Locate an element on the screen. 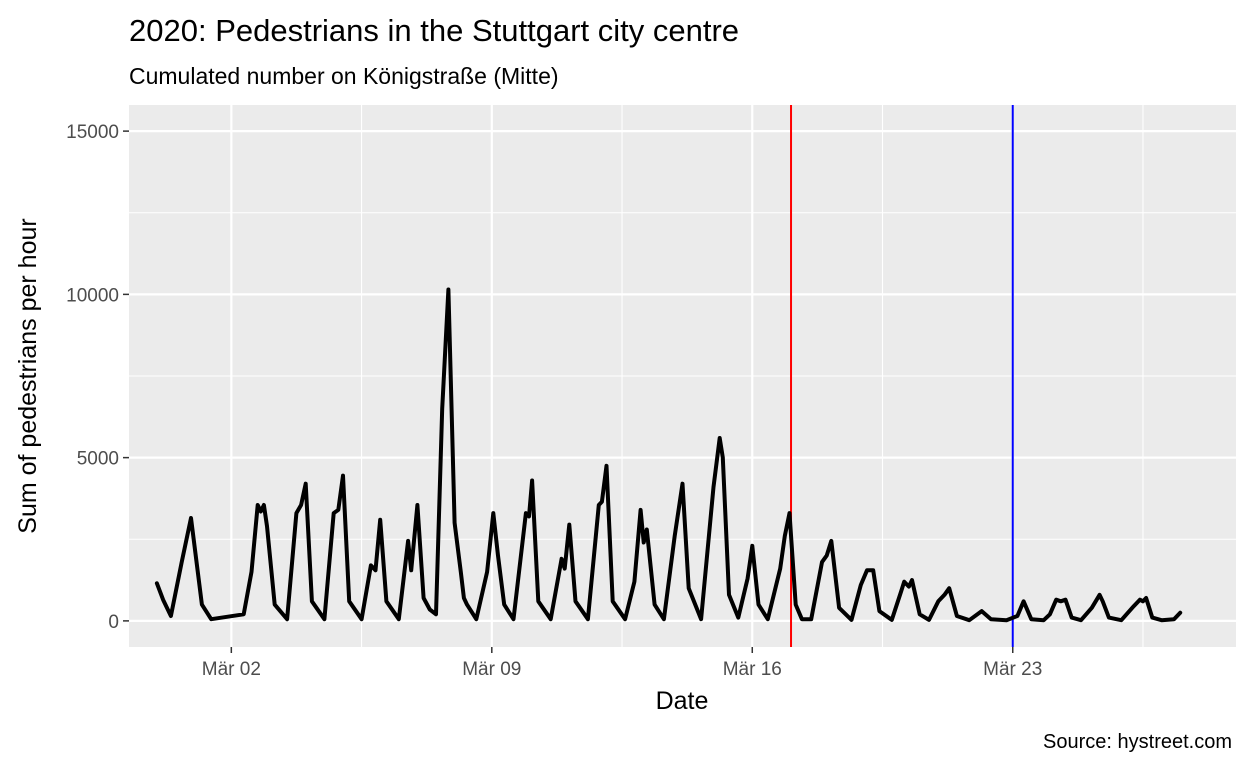 This screenshot has width=1248, height=768. x-tick-label: Mär 09 is located at coordinates (491, 669).